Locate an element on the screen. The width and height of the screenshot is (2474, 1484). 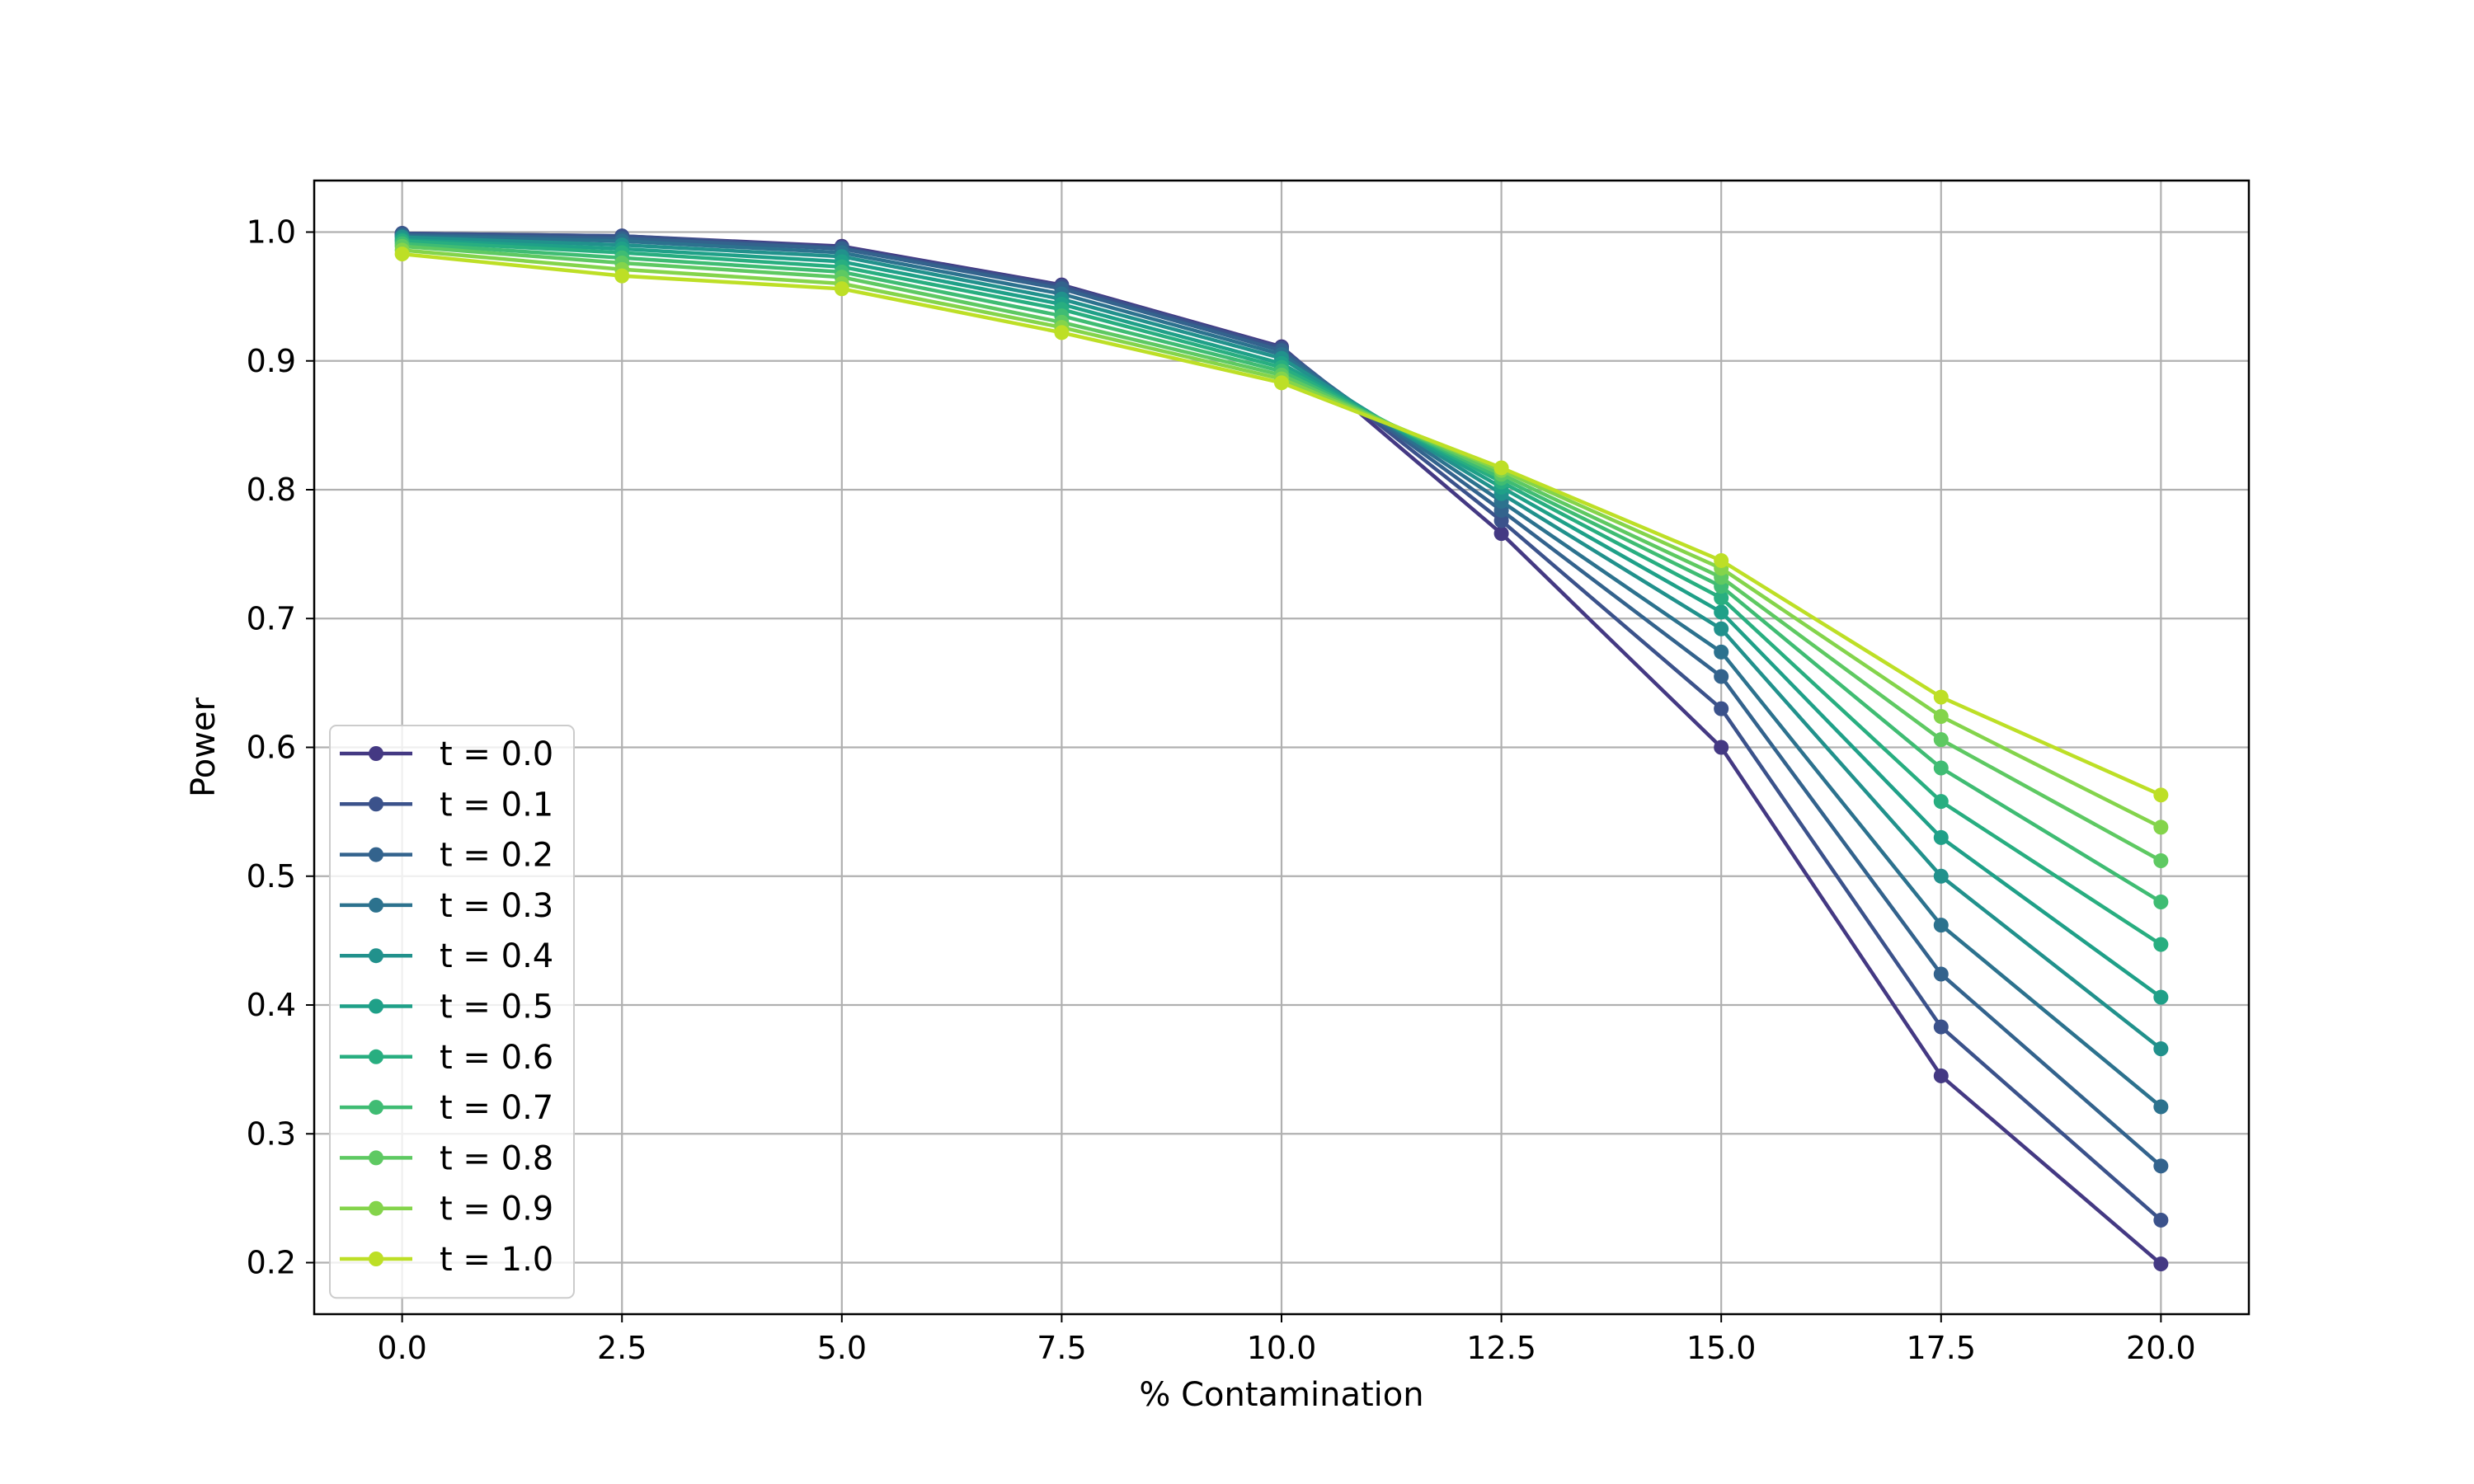
y-tick-label: 0.7 is located at coordinates (271, 618).